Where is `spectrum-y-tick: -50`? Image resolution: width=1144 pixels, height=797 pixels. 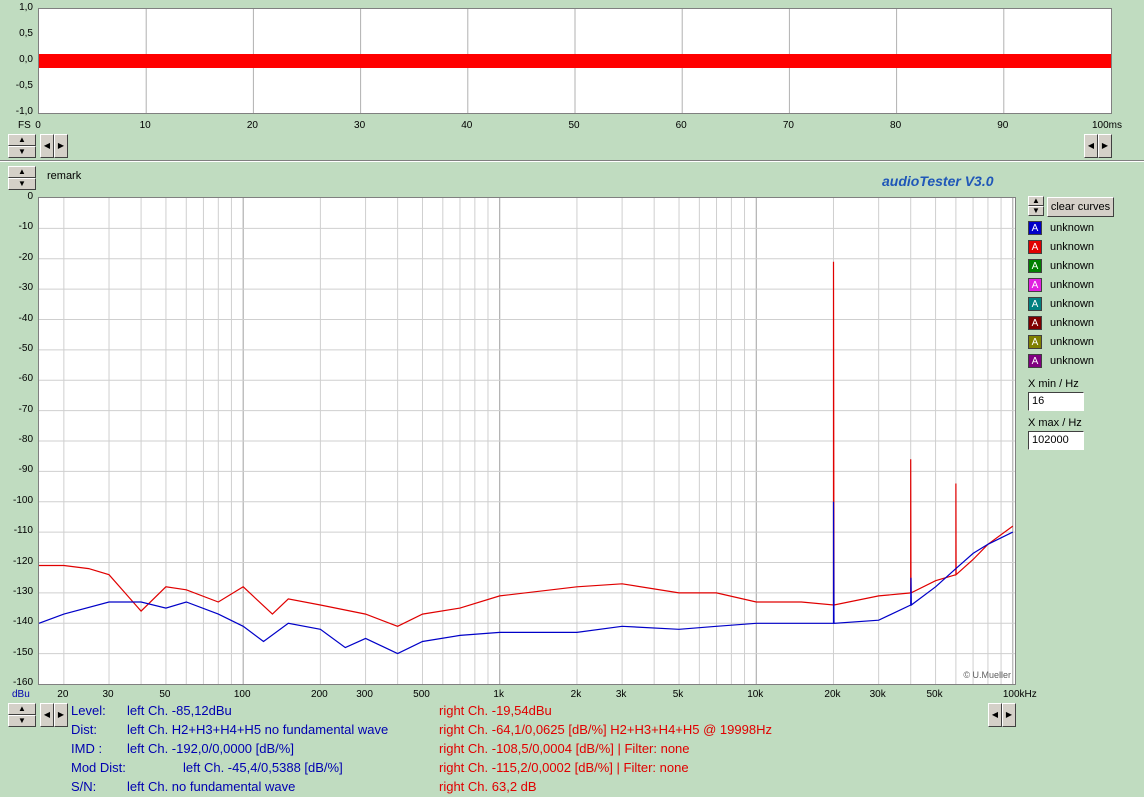
spectrum-y-tick: -50 is located at coordinates (25, 348).